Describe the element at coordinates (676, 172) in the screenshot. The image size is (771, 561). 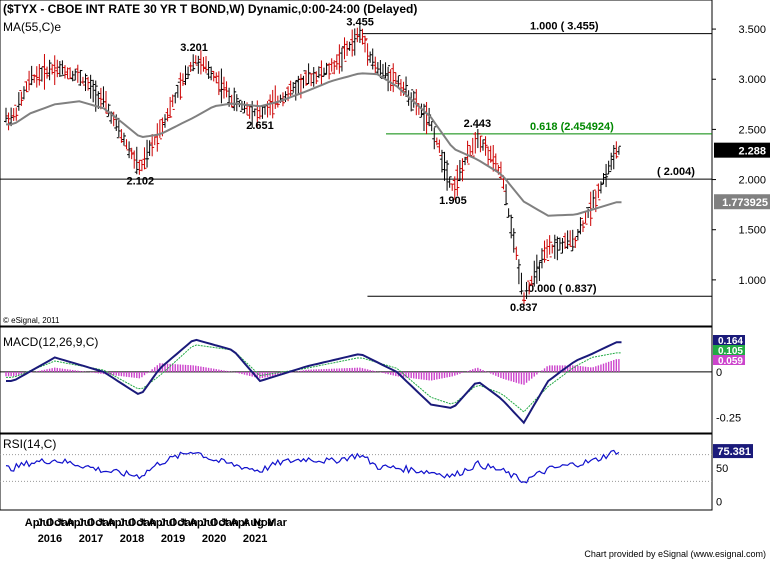
I see `support-line-label: ( 2.004)` at that location.